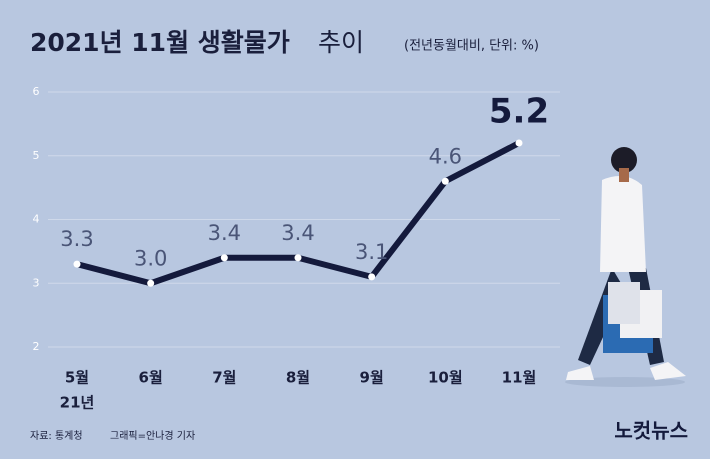 The image size is (710, 459). What do you see at coordinates (36, 282) in the screenshot?
I see `y-tick-label: 3` at bounding box center [36, 282].